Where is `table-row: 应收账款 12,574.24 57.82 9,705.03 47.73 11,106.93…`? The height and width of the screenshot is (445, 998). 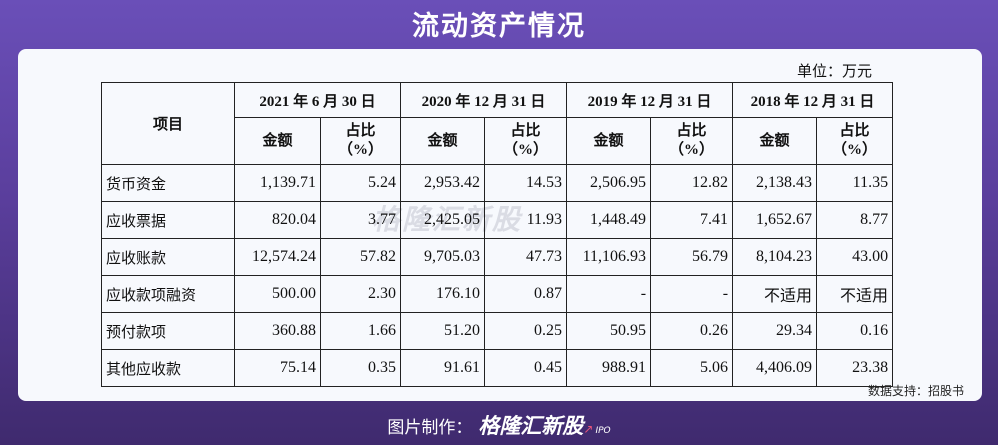
table-row: 应收账款 12,574.24 57.82 9,705.03 47.73 11,106.93… is located at coordinates (497, 257).